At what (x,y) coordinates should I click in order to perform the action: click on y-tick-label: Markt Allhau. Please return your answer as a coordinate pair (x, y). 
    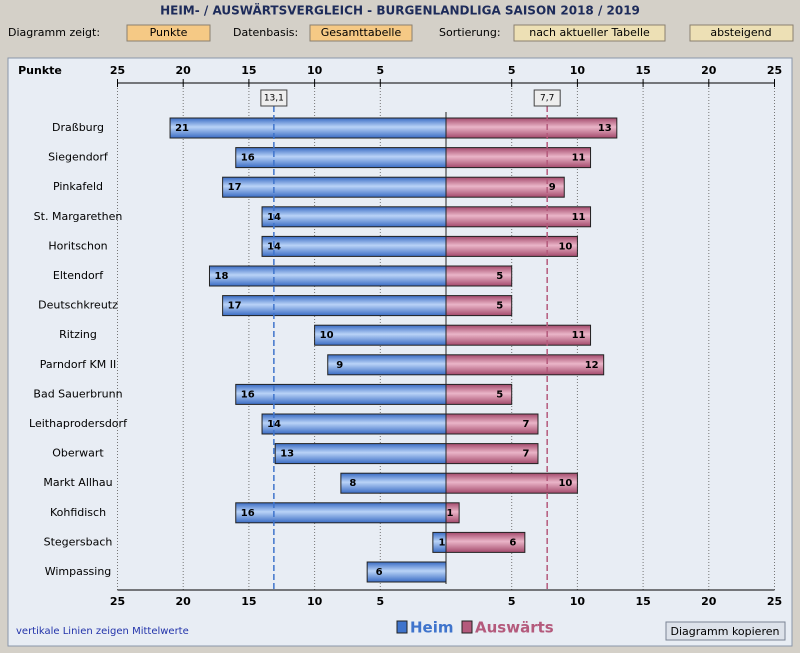
    Looking at the image, I should click on (77, 482).